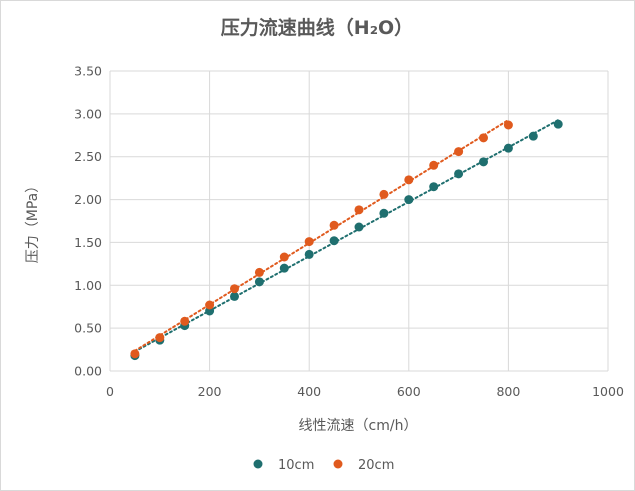 The width and height of the screenshot is (635, 491). Describe the element at coordinates (88, 221) in the screenshot. I see `y-tick-labels: 0.00 0.50 1.00 1.50 2.00 2.50 3.00 3.50` at that location.